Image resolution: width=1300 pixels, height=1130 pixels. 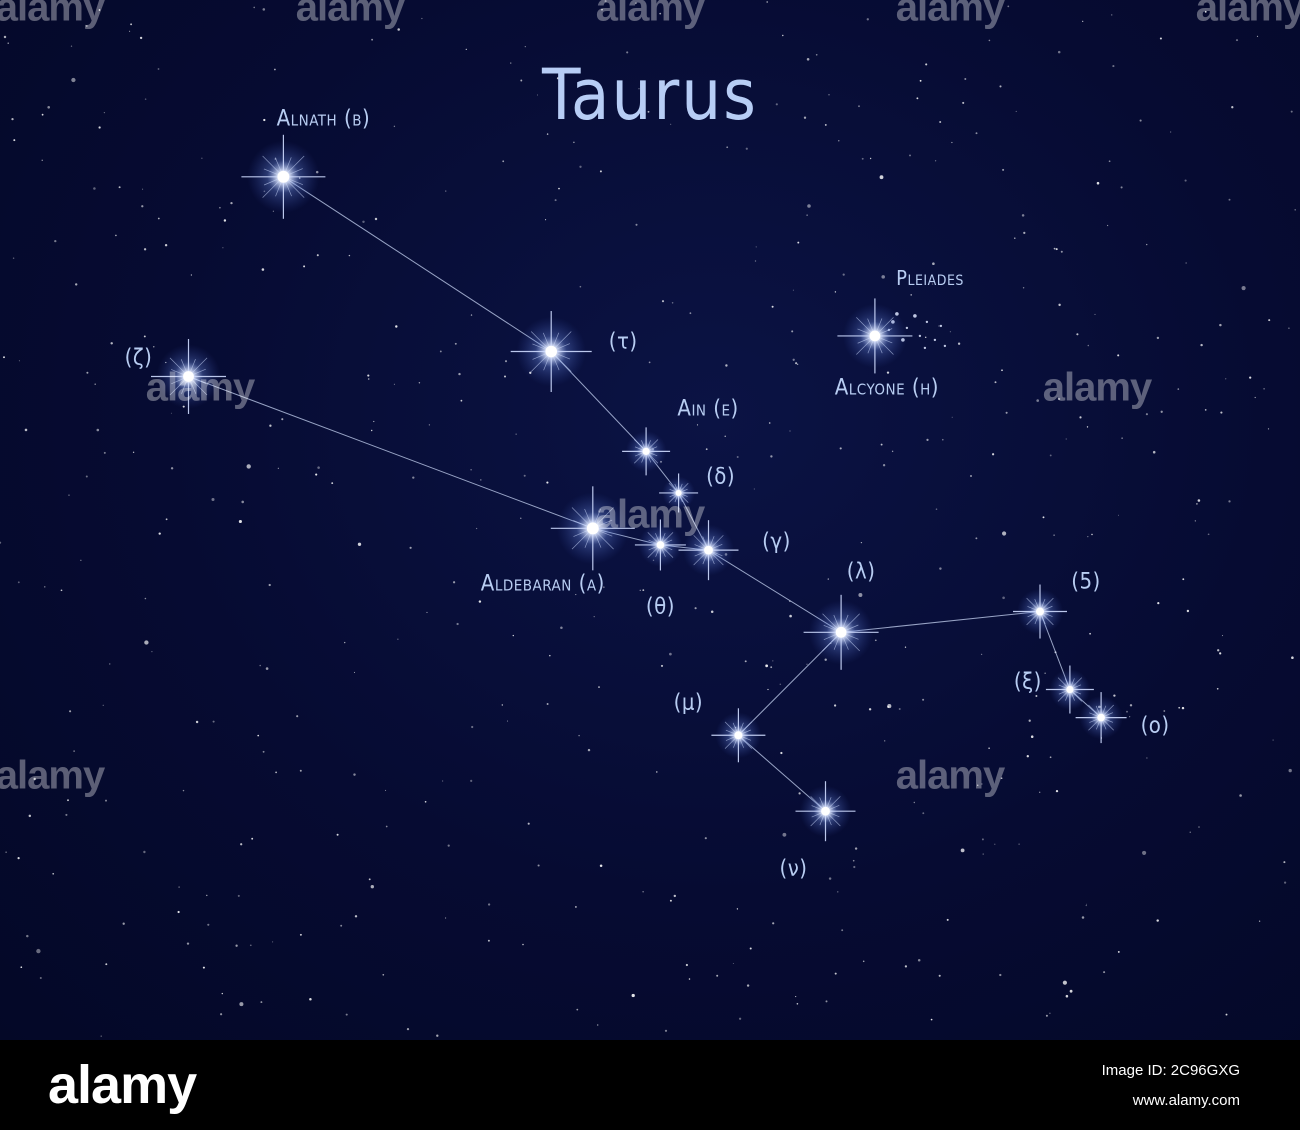 What do you see at coordinates (650, 95) in the screenshot?
I see `page-title: Taurus` at bounding box center [650, 95].